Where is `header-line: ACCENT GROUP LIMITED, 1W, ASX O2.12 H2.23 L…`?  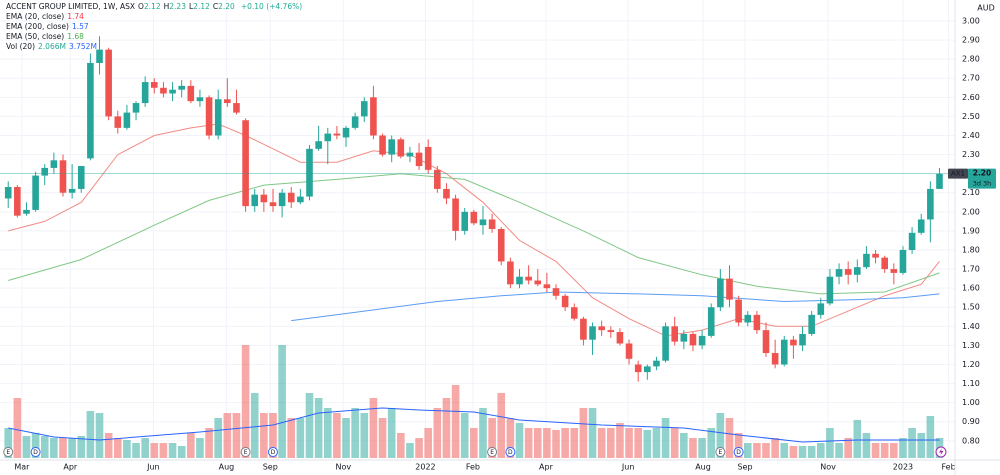 header-line: ACCENT GROUP LIMITED, 1W, ASX O2.12 H2.23 L… is located at coordinates (155, 7).